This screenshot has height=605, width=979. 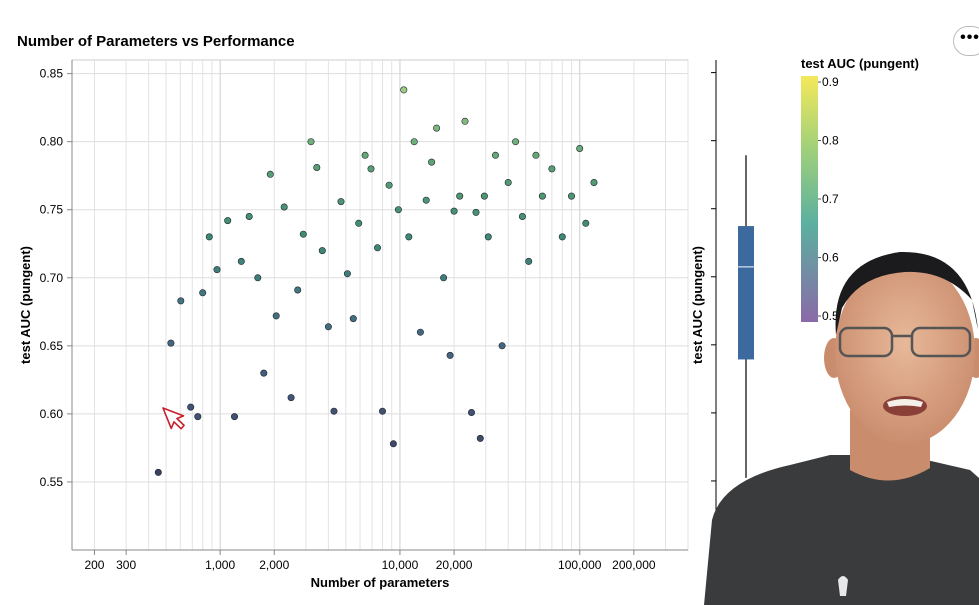 What do you see at coordinates (905, 342) in the screenshot?
I see `eyeglasses-icon` at bounding box center [905, 342].